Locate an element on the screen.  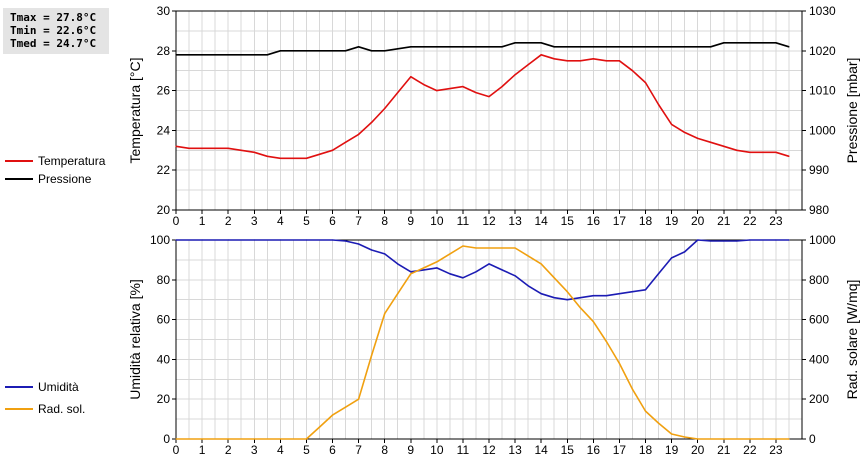
legend-swatch-umidita is located at coordinates (19, 387).